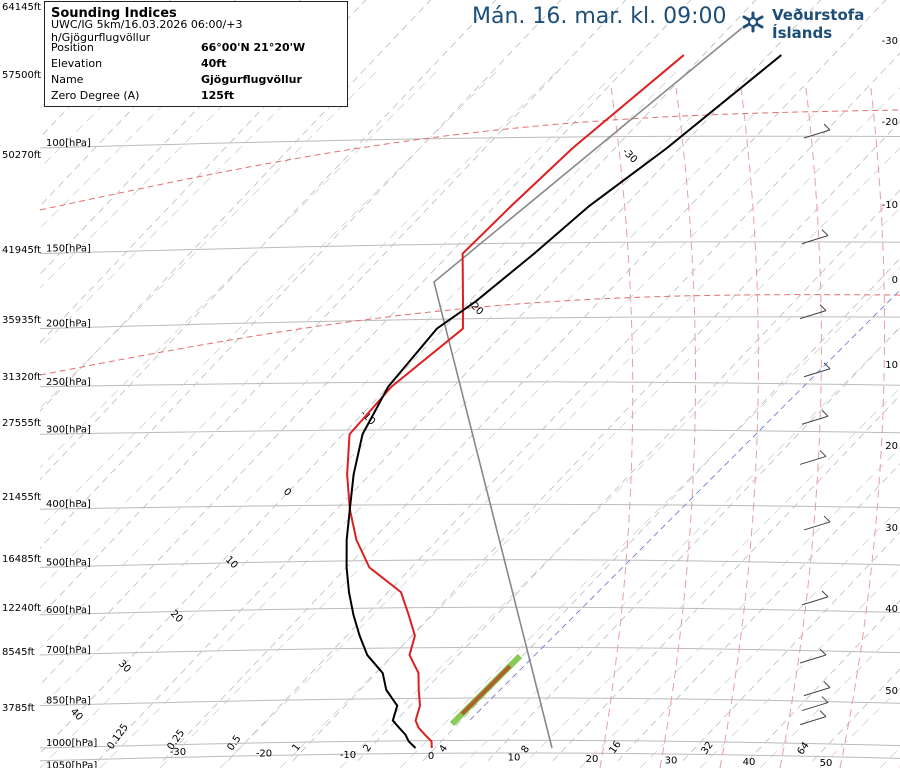  Describe the element at coordinates (68, 382) in the screenshot. I see `pressure-tick-label: 250[hPa]` at that location.